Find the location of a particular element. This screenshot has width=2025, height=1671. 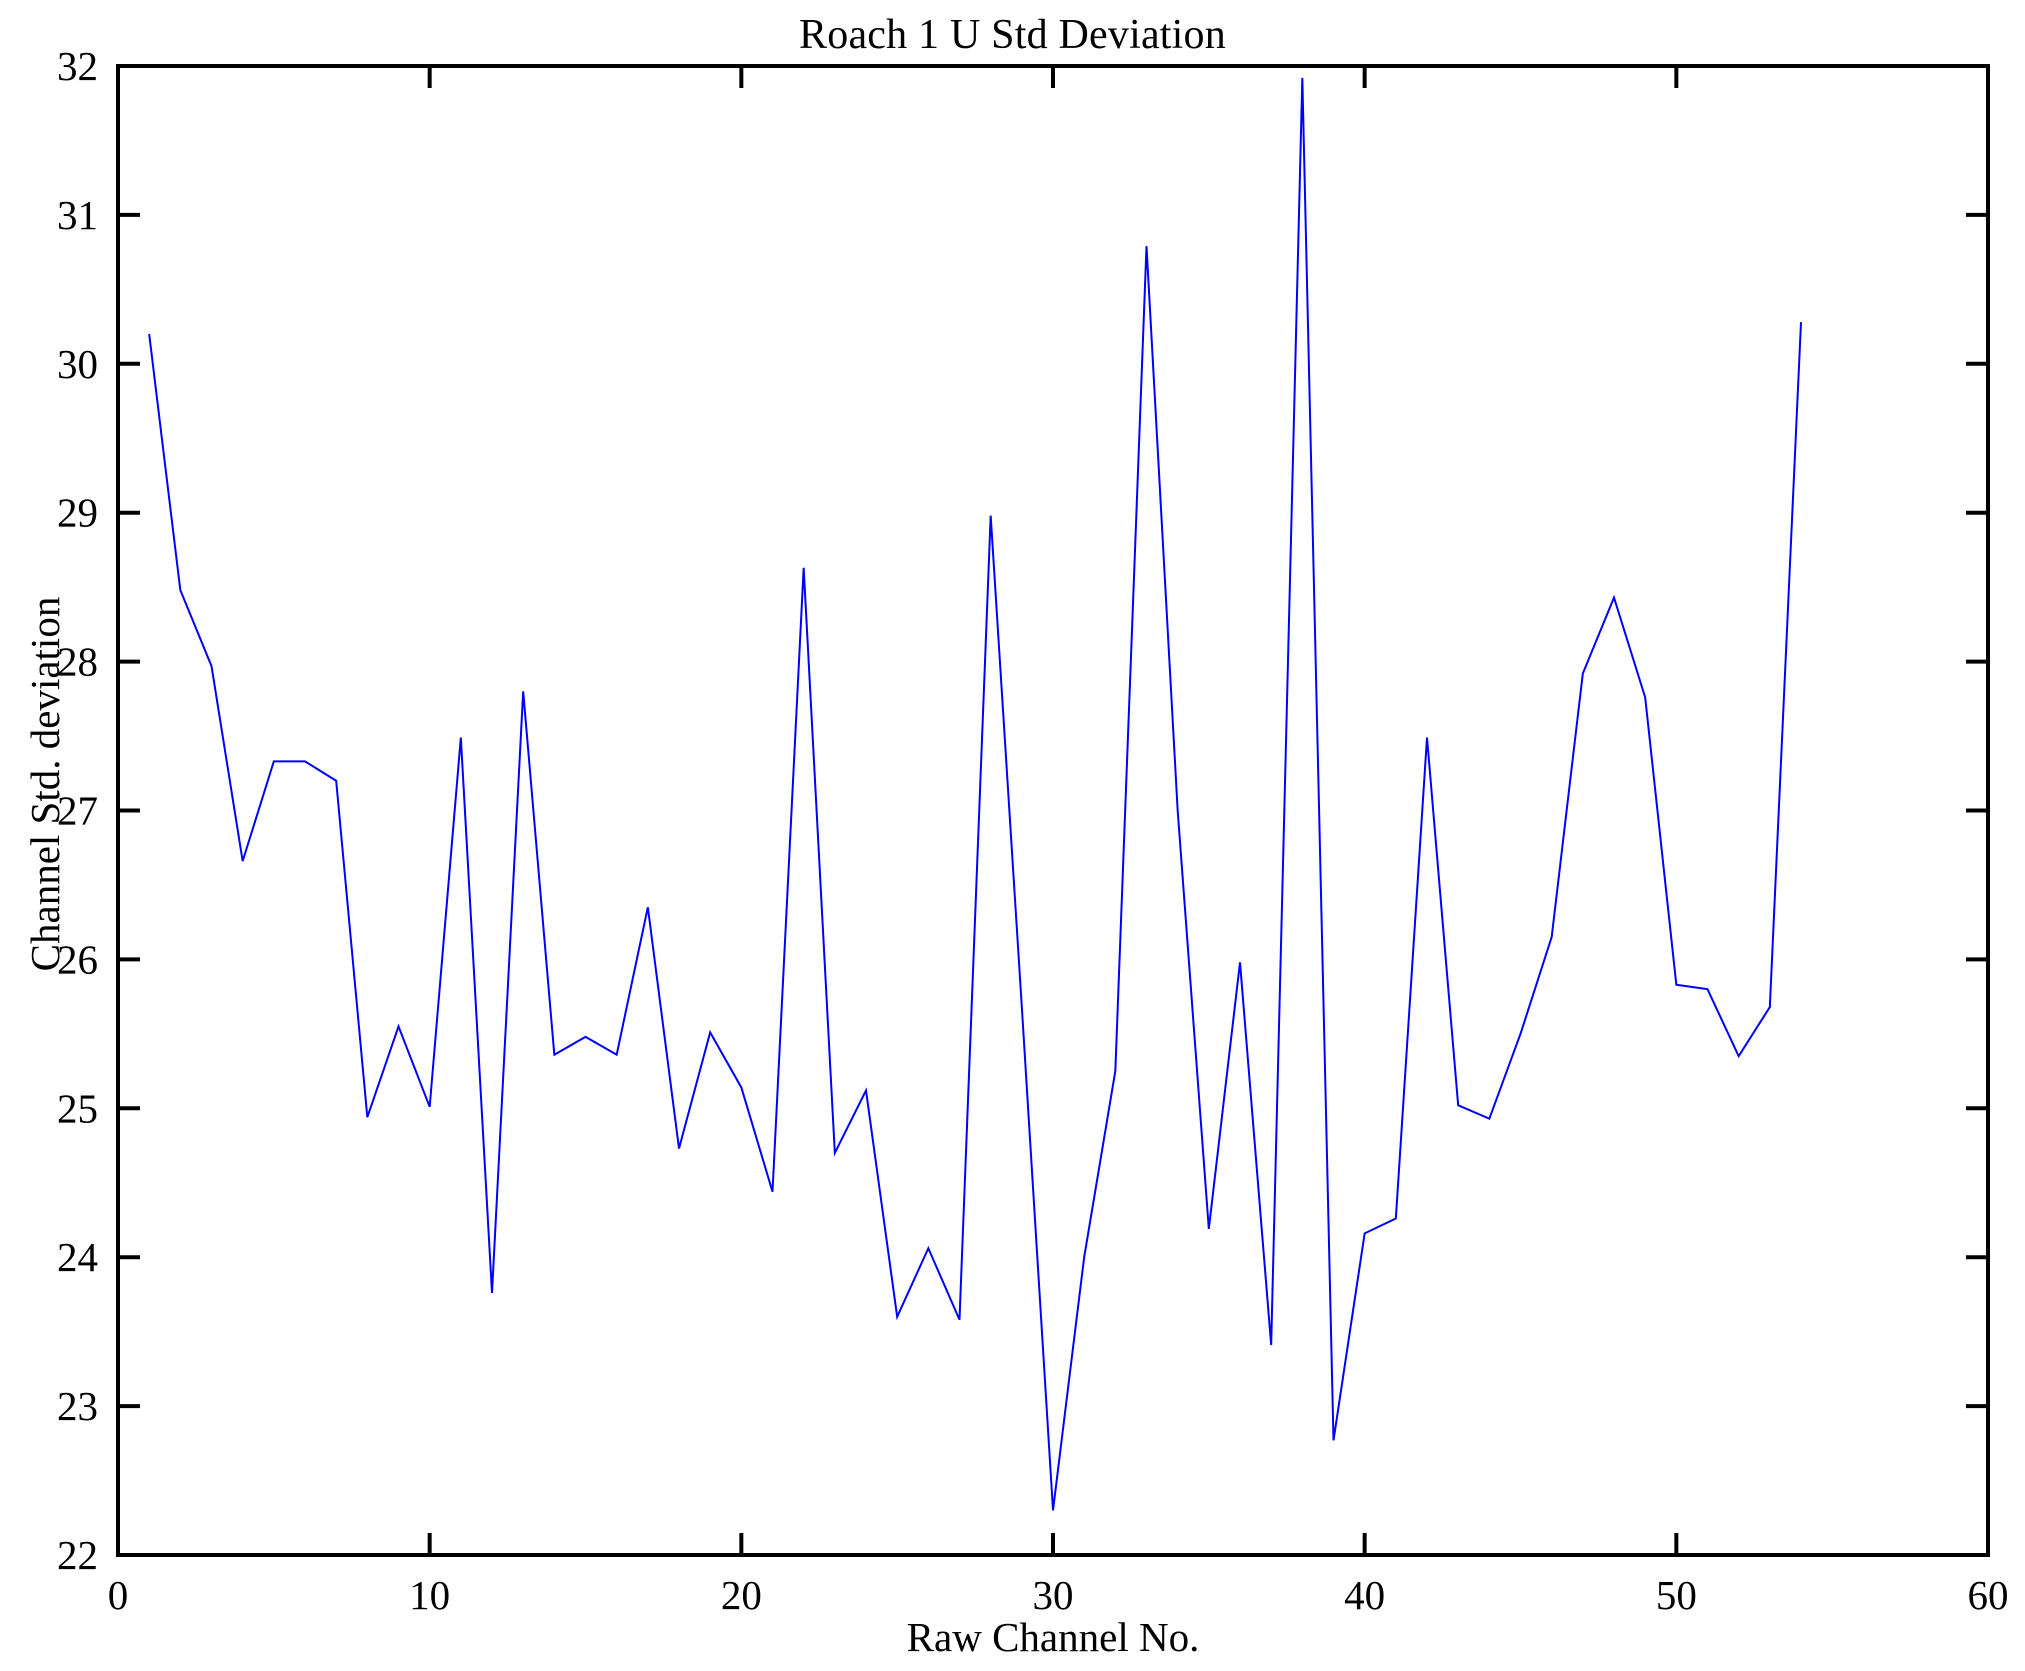

x-tick-label: 10 is located at coordinates (429, 1595).